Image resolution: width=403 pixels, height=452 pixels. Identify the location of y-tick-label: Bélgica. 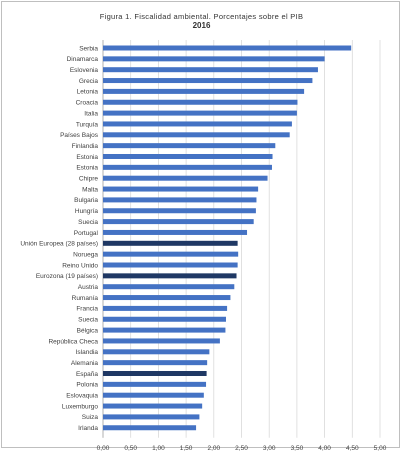
(88, 330).